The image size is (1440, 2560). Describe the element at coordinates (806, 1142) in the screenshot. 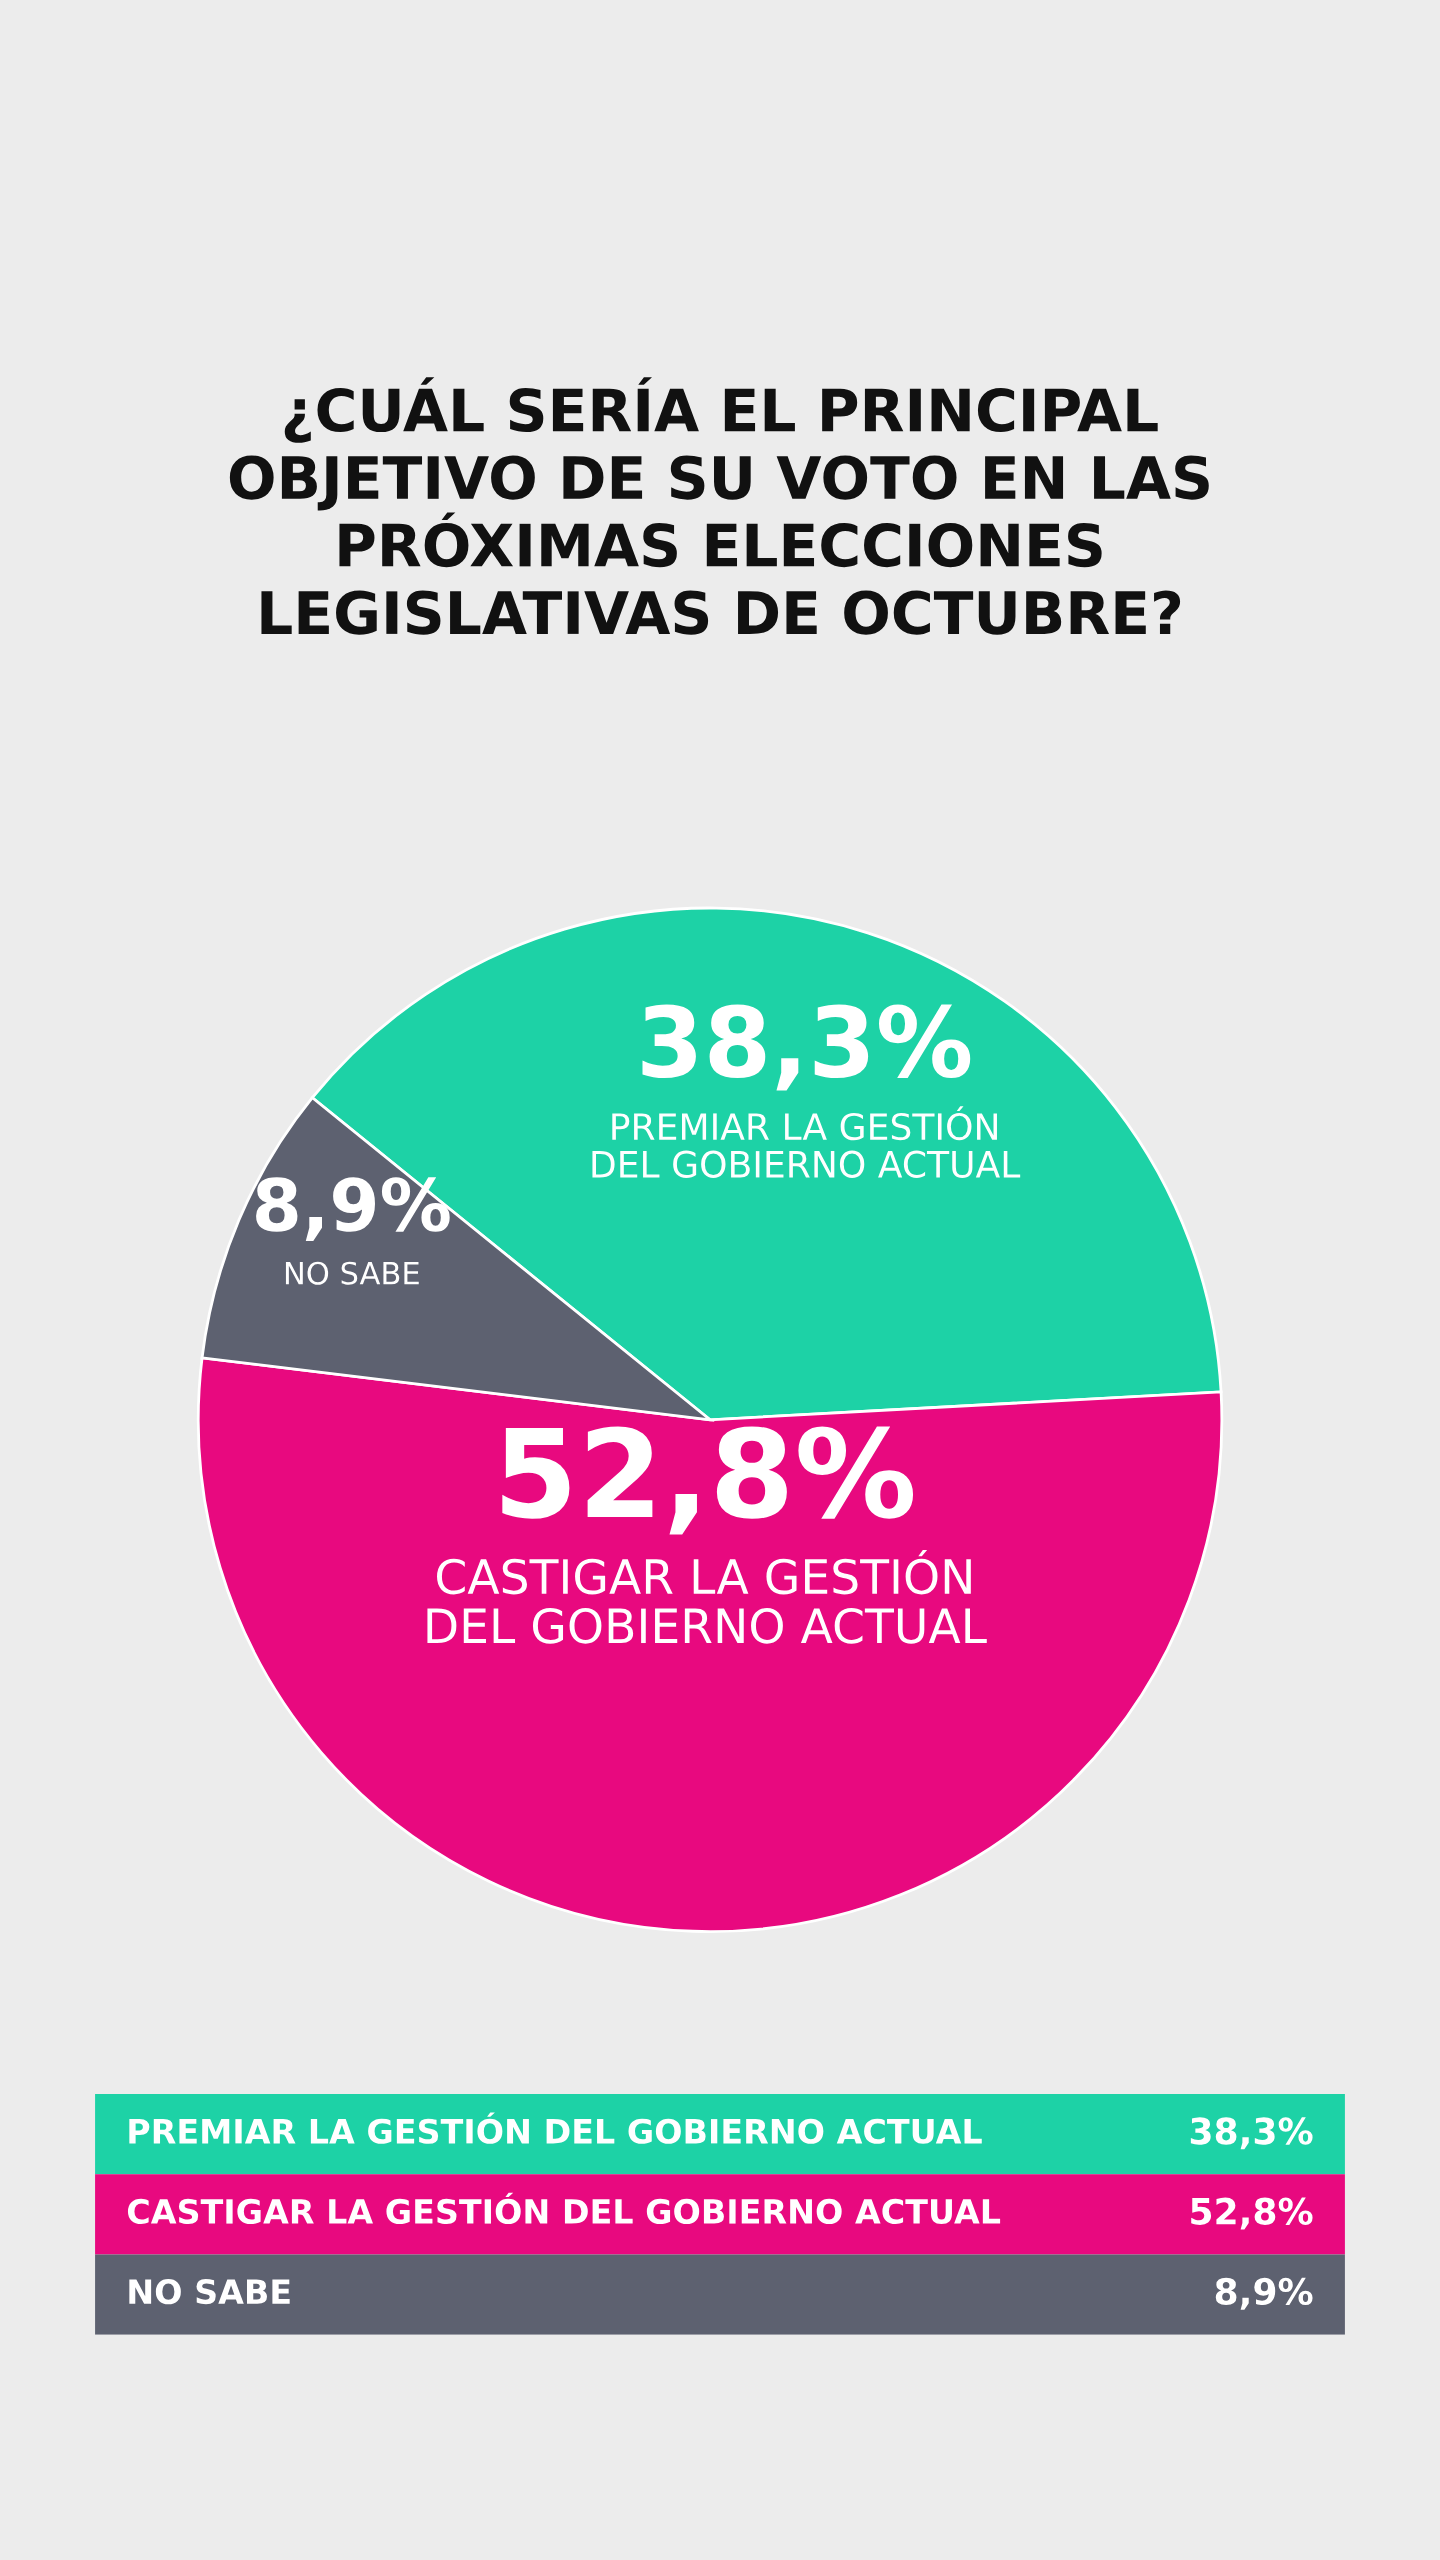

I see `slice-label: PREMIAR LA GESTIÓN DEL GOBIERNO ACTUAL` at that location.